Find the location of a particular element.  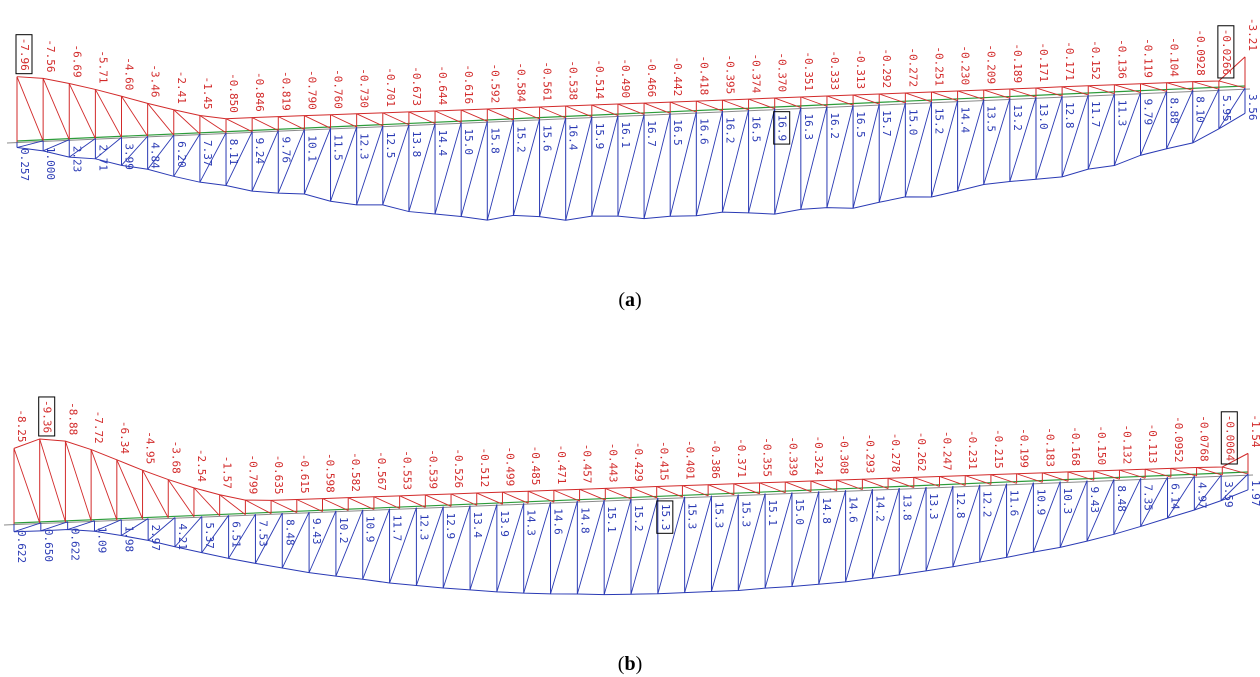

positive-moment-label: 2.97 is located at coordinates (155, 538).